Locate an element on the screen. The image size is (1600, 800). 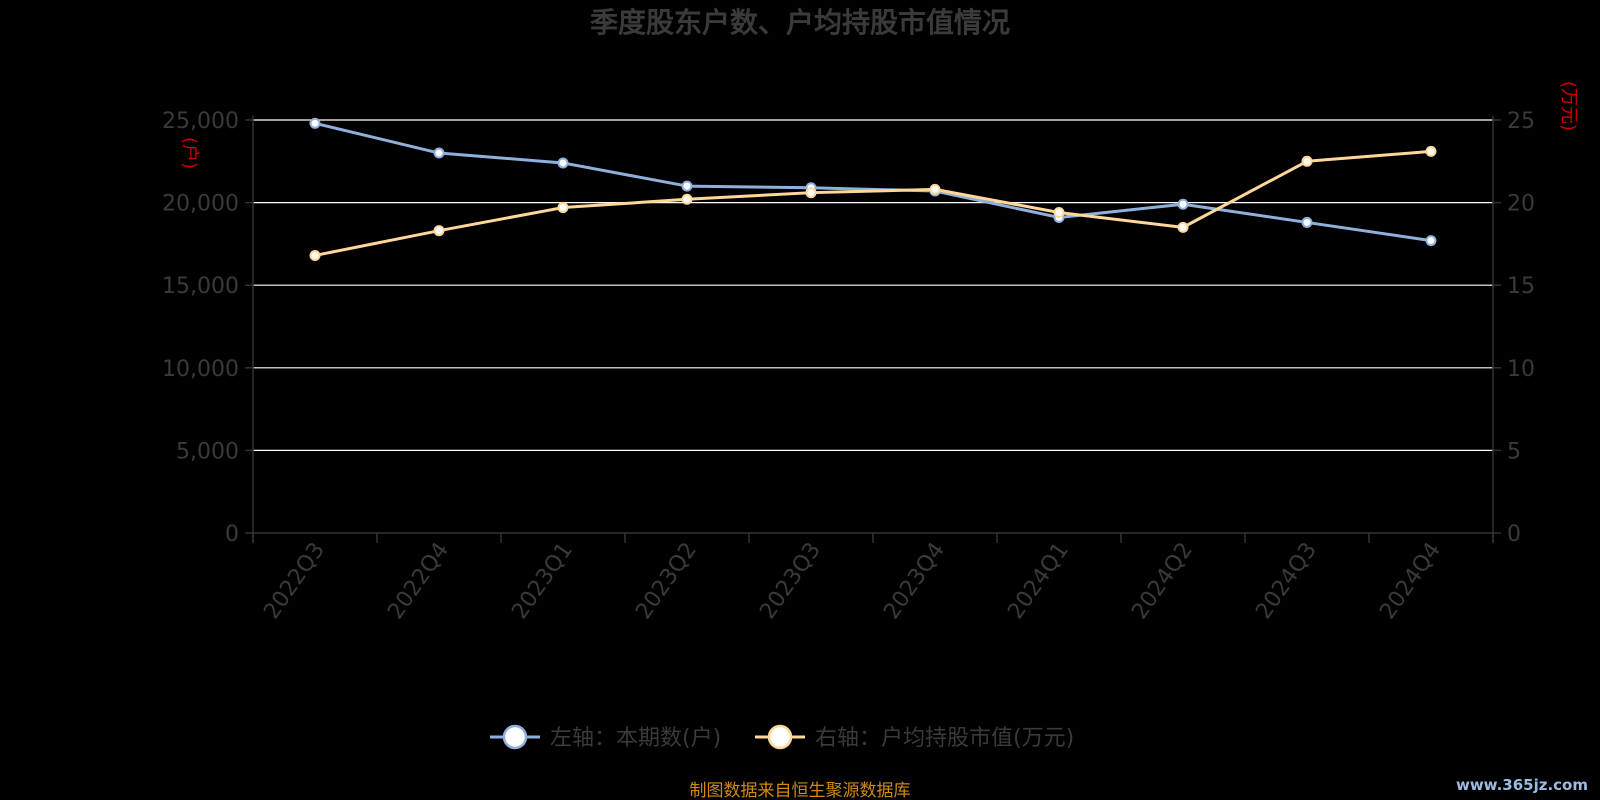
x-tick-label: 2023Q1 is located at coordinates (542, 581).